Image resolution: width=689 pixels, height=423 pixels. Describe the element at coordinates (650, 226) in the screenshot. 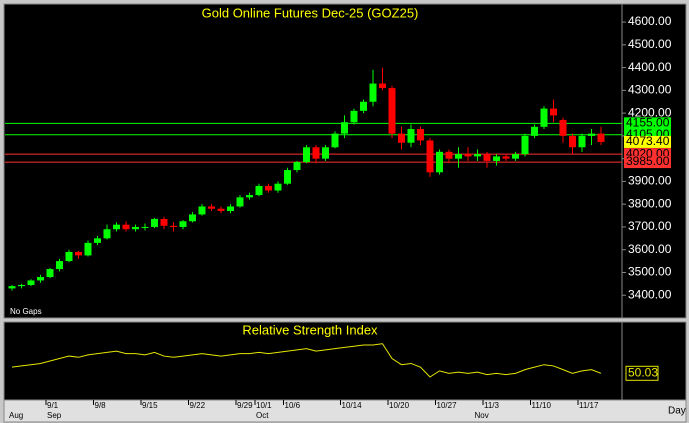

I see `y-tick-label: 3700.00` at that location.